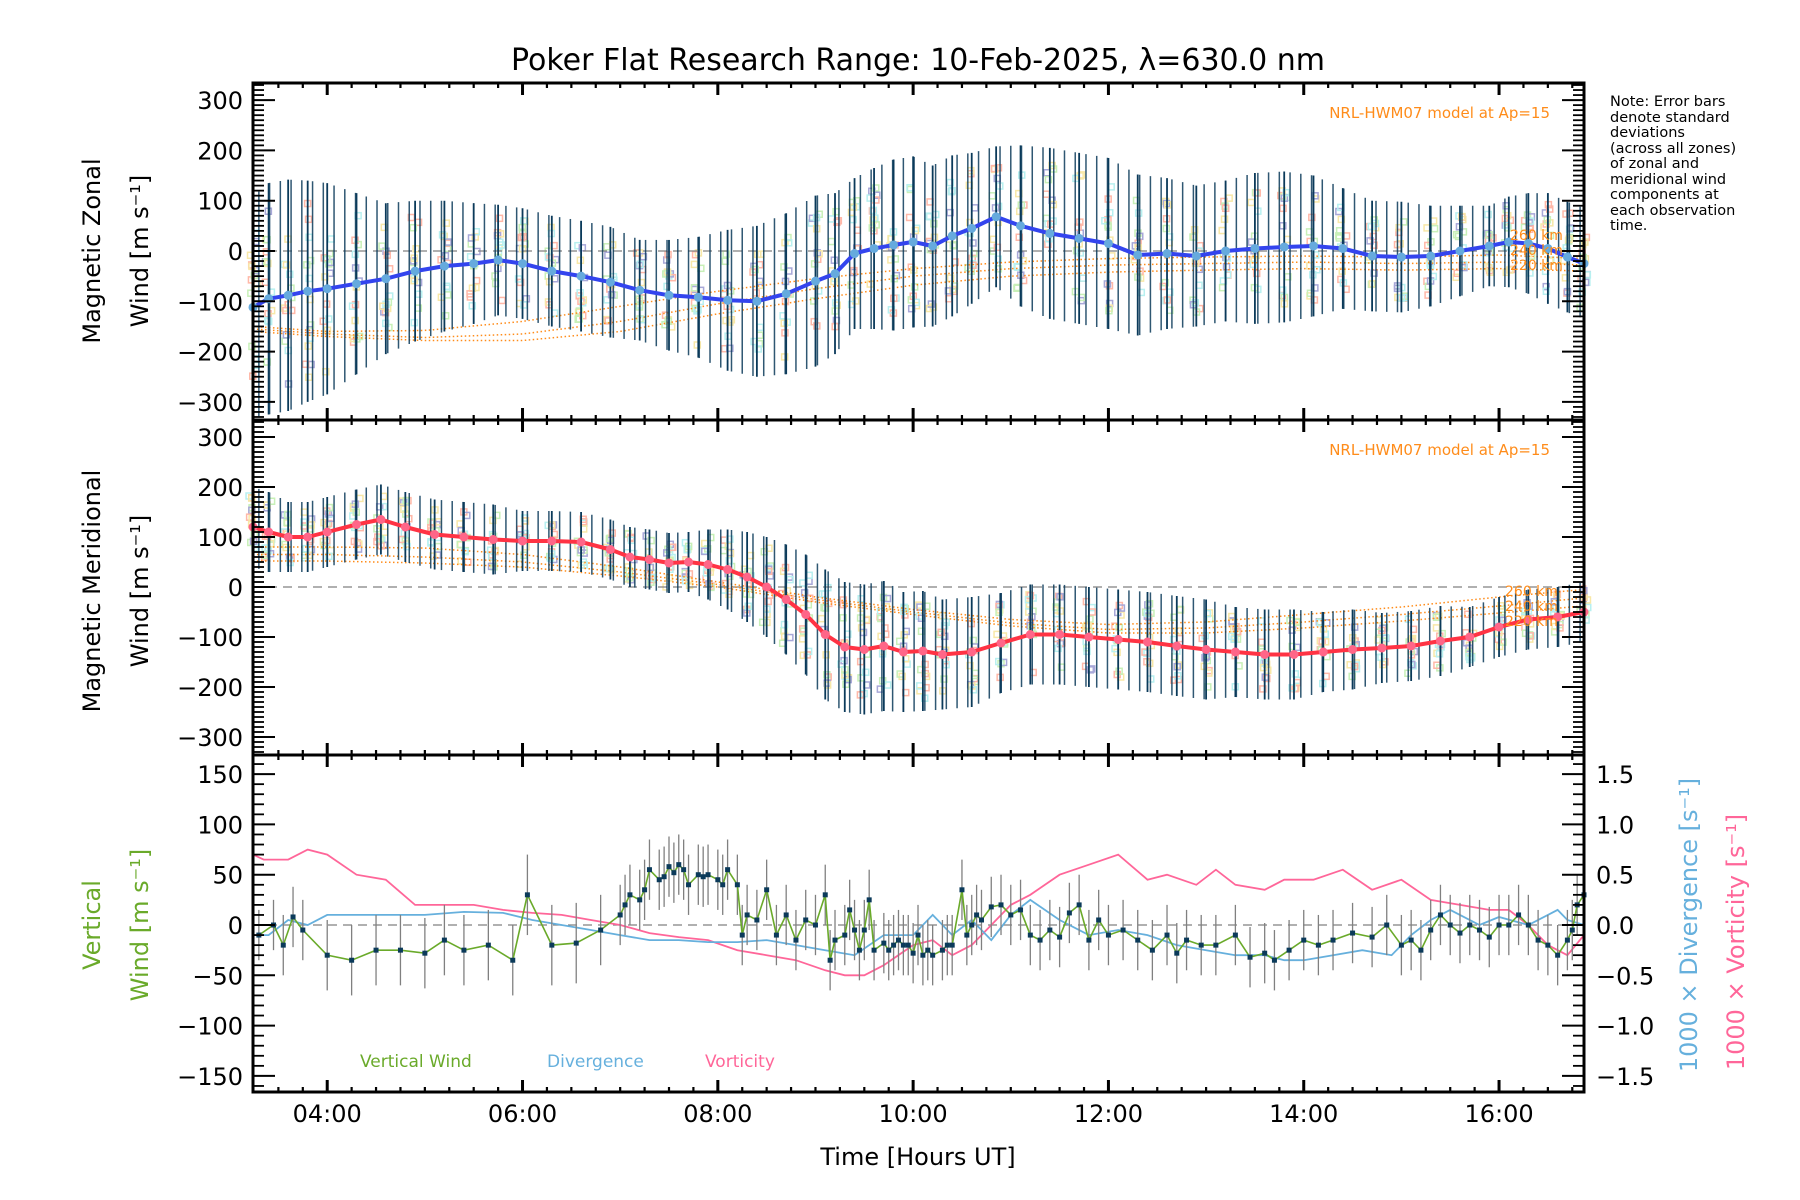  Describe the element at coordinates (1625, 1077) in the screenshot. I see `y2tick-label: −1.5` at that location.